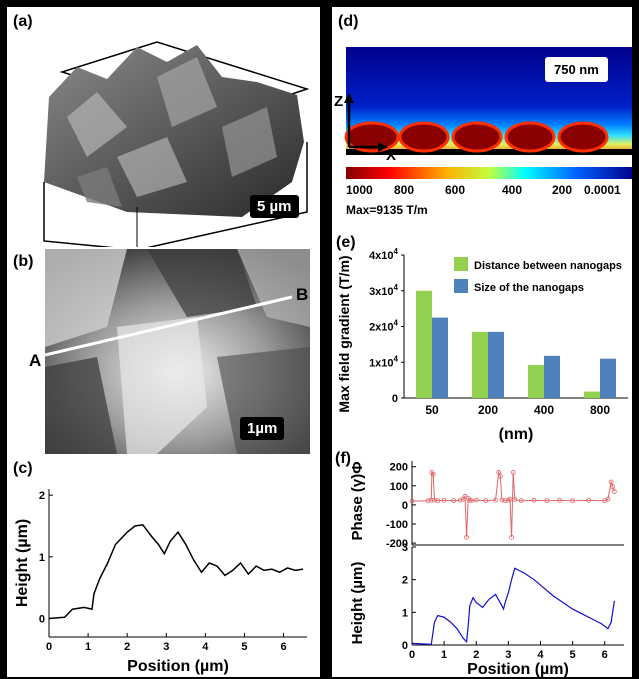  I want to click on surface-3d-render, so click(176, 144).